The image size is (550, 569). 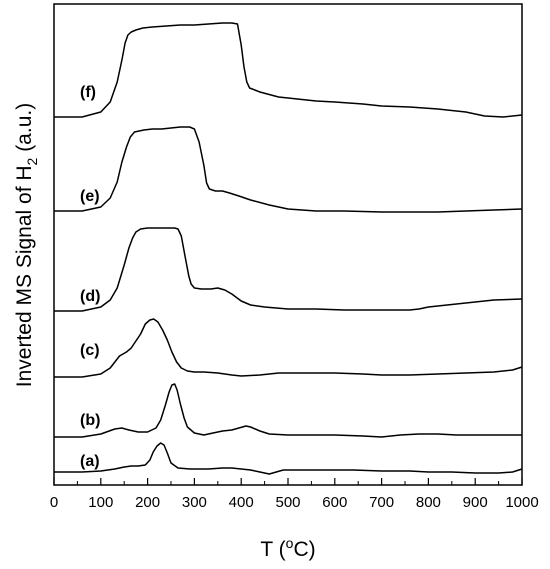 I want to click on curve-label-group: (a) (b) (c) (d) (e) (f), so click(x=90, y=277).